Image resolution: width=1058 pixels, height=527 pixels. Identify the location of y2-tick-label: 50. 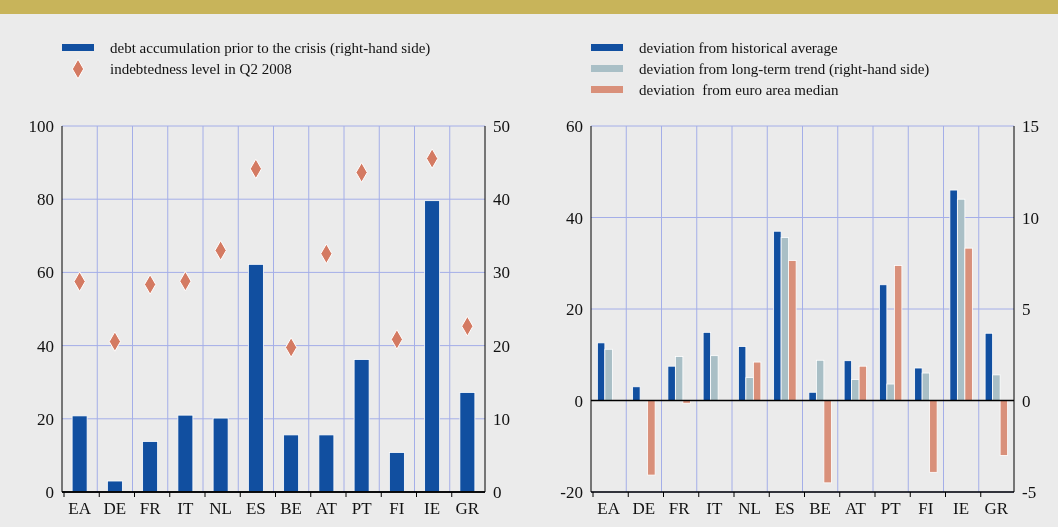
(501, 126).